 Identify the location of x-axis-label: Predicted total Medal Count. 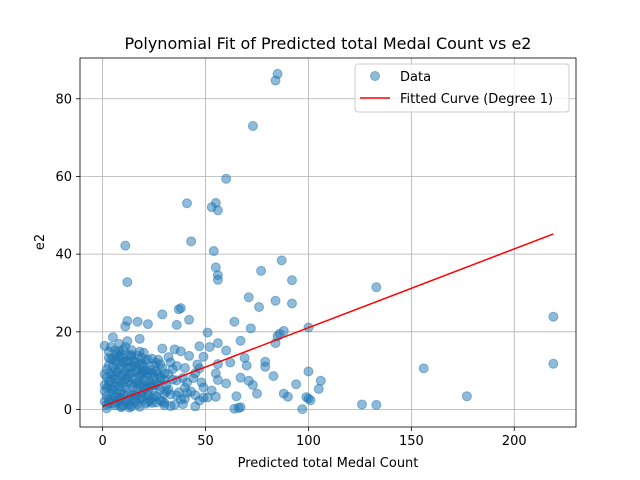
(328, 463).